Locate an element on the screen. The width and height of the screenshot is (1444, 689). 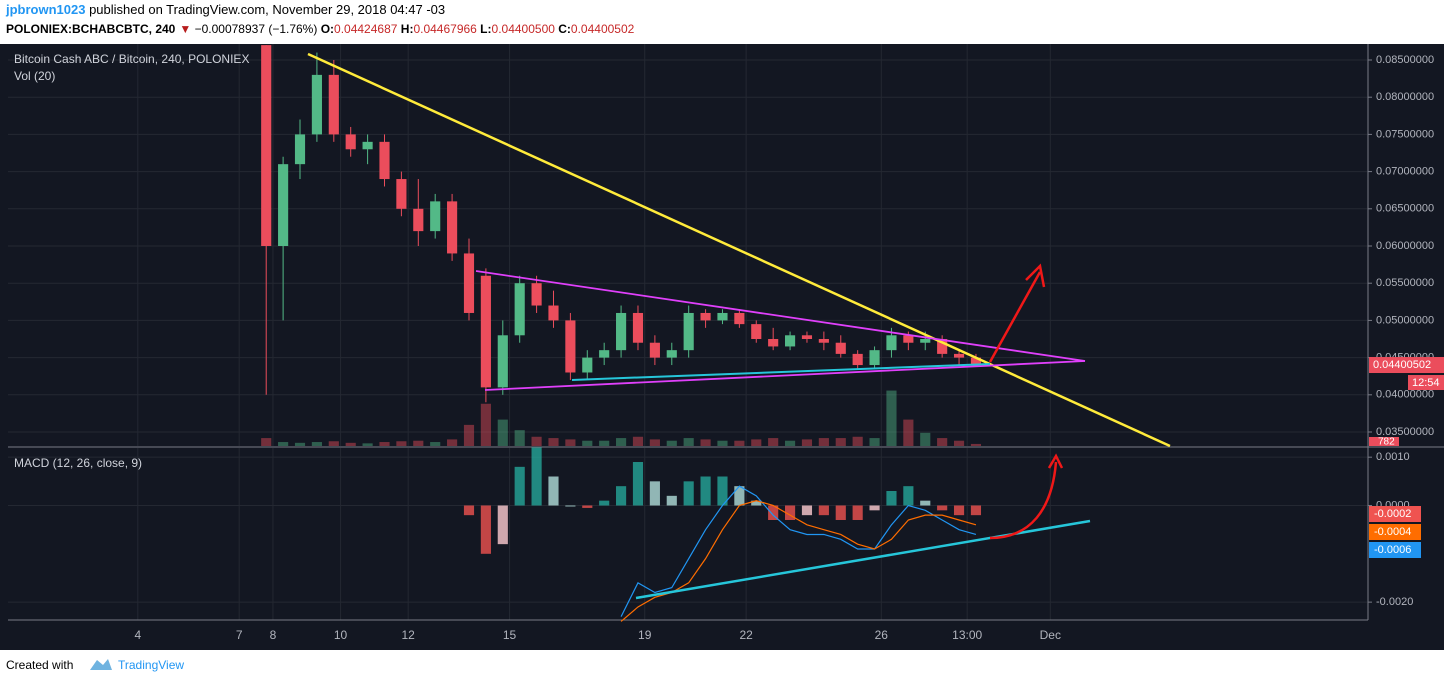
change: −0.00078937 (−1.76%) is located at coordinates (254, 29).